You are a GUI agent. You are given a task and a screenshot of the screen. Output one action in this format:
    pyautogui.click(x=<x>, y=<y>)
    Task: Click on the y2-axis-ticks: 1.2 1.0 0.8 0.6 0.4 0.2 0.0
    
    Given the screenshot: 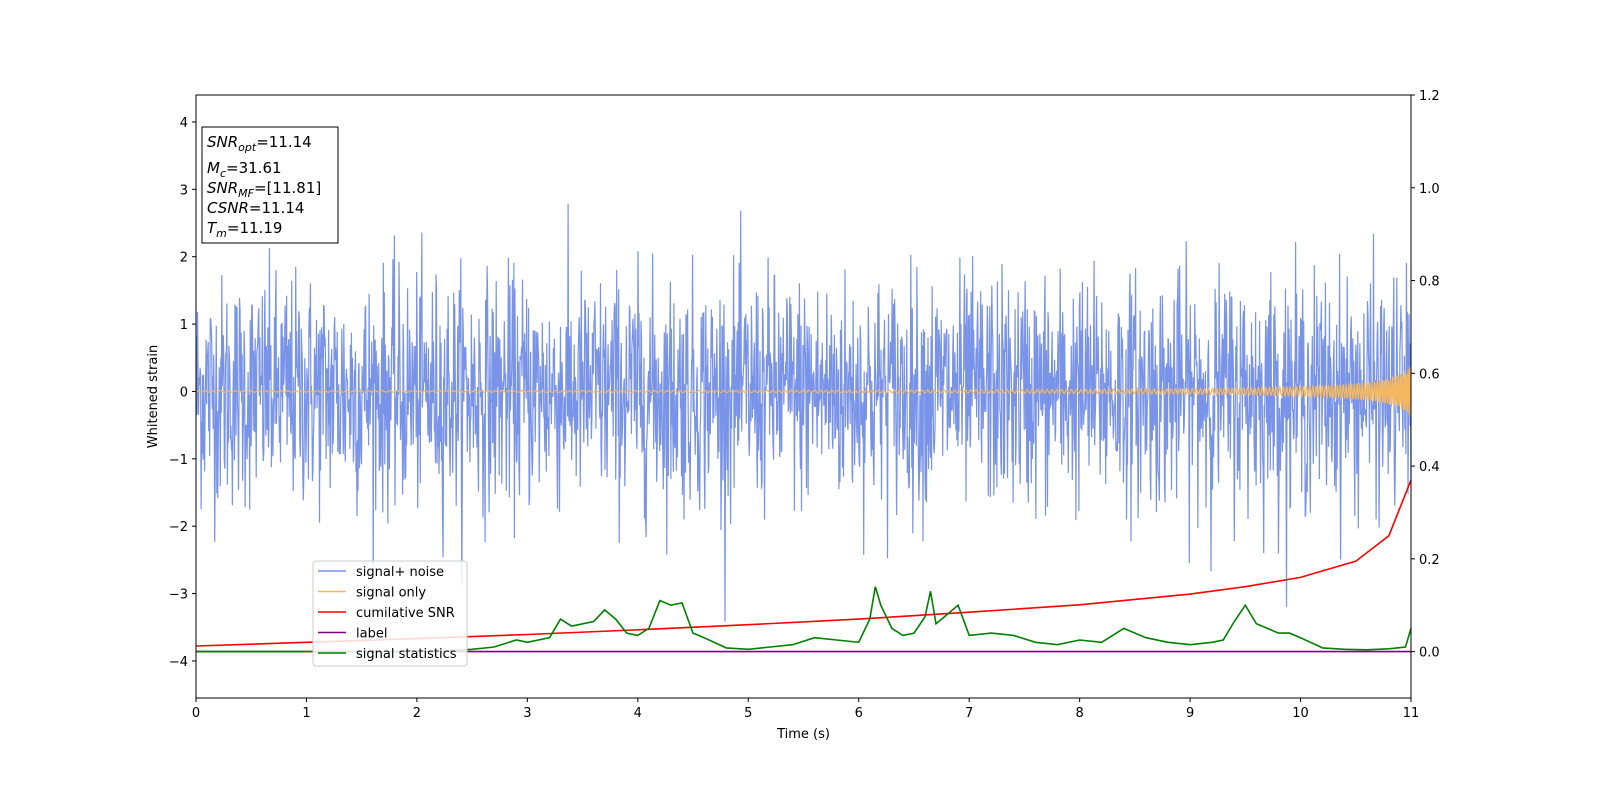 What is the action you would take?
    pyautogui.click(x=1425, y=375)
    